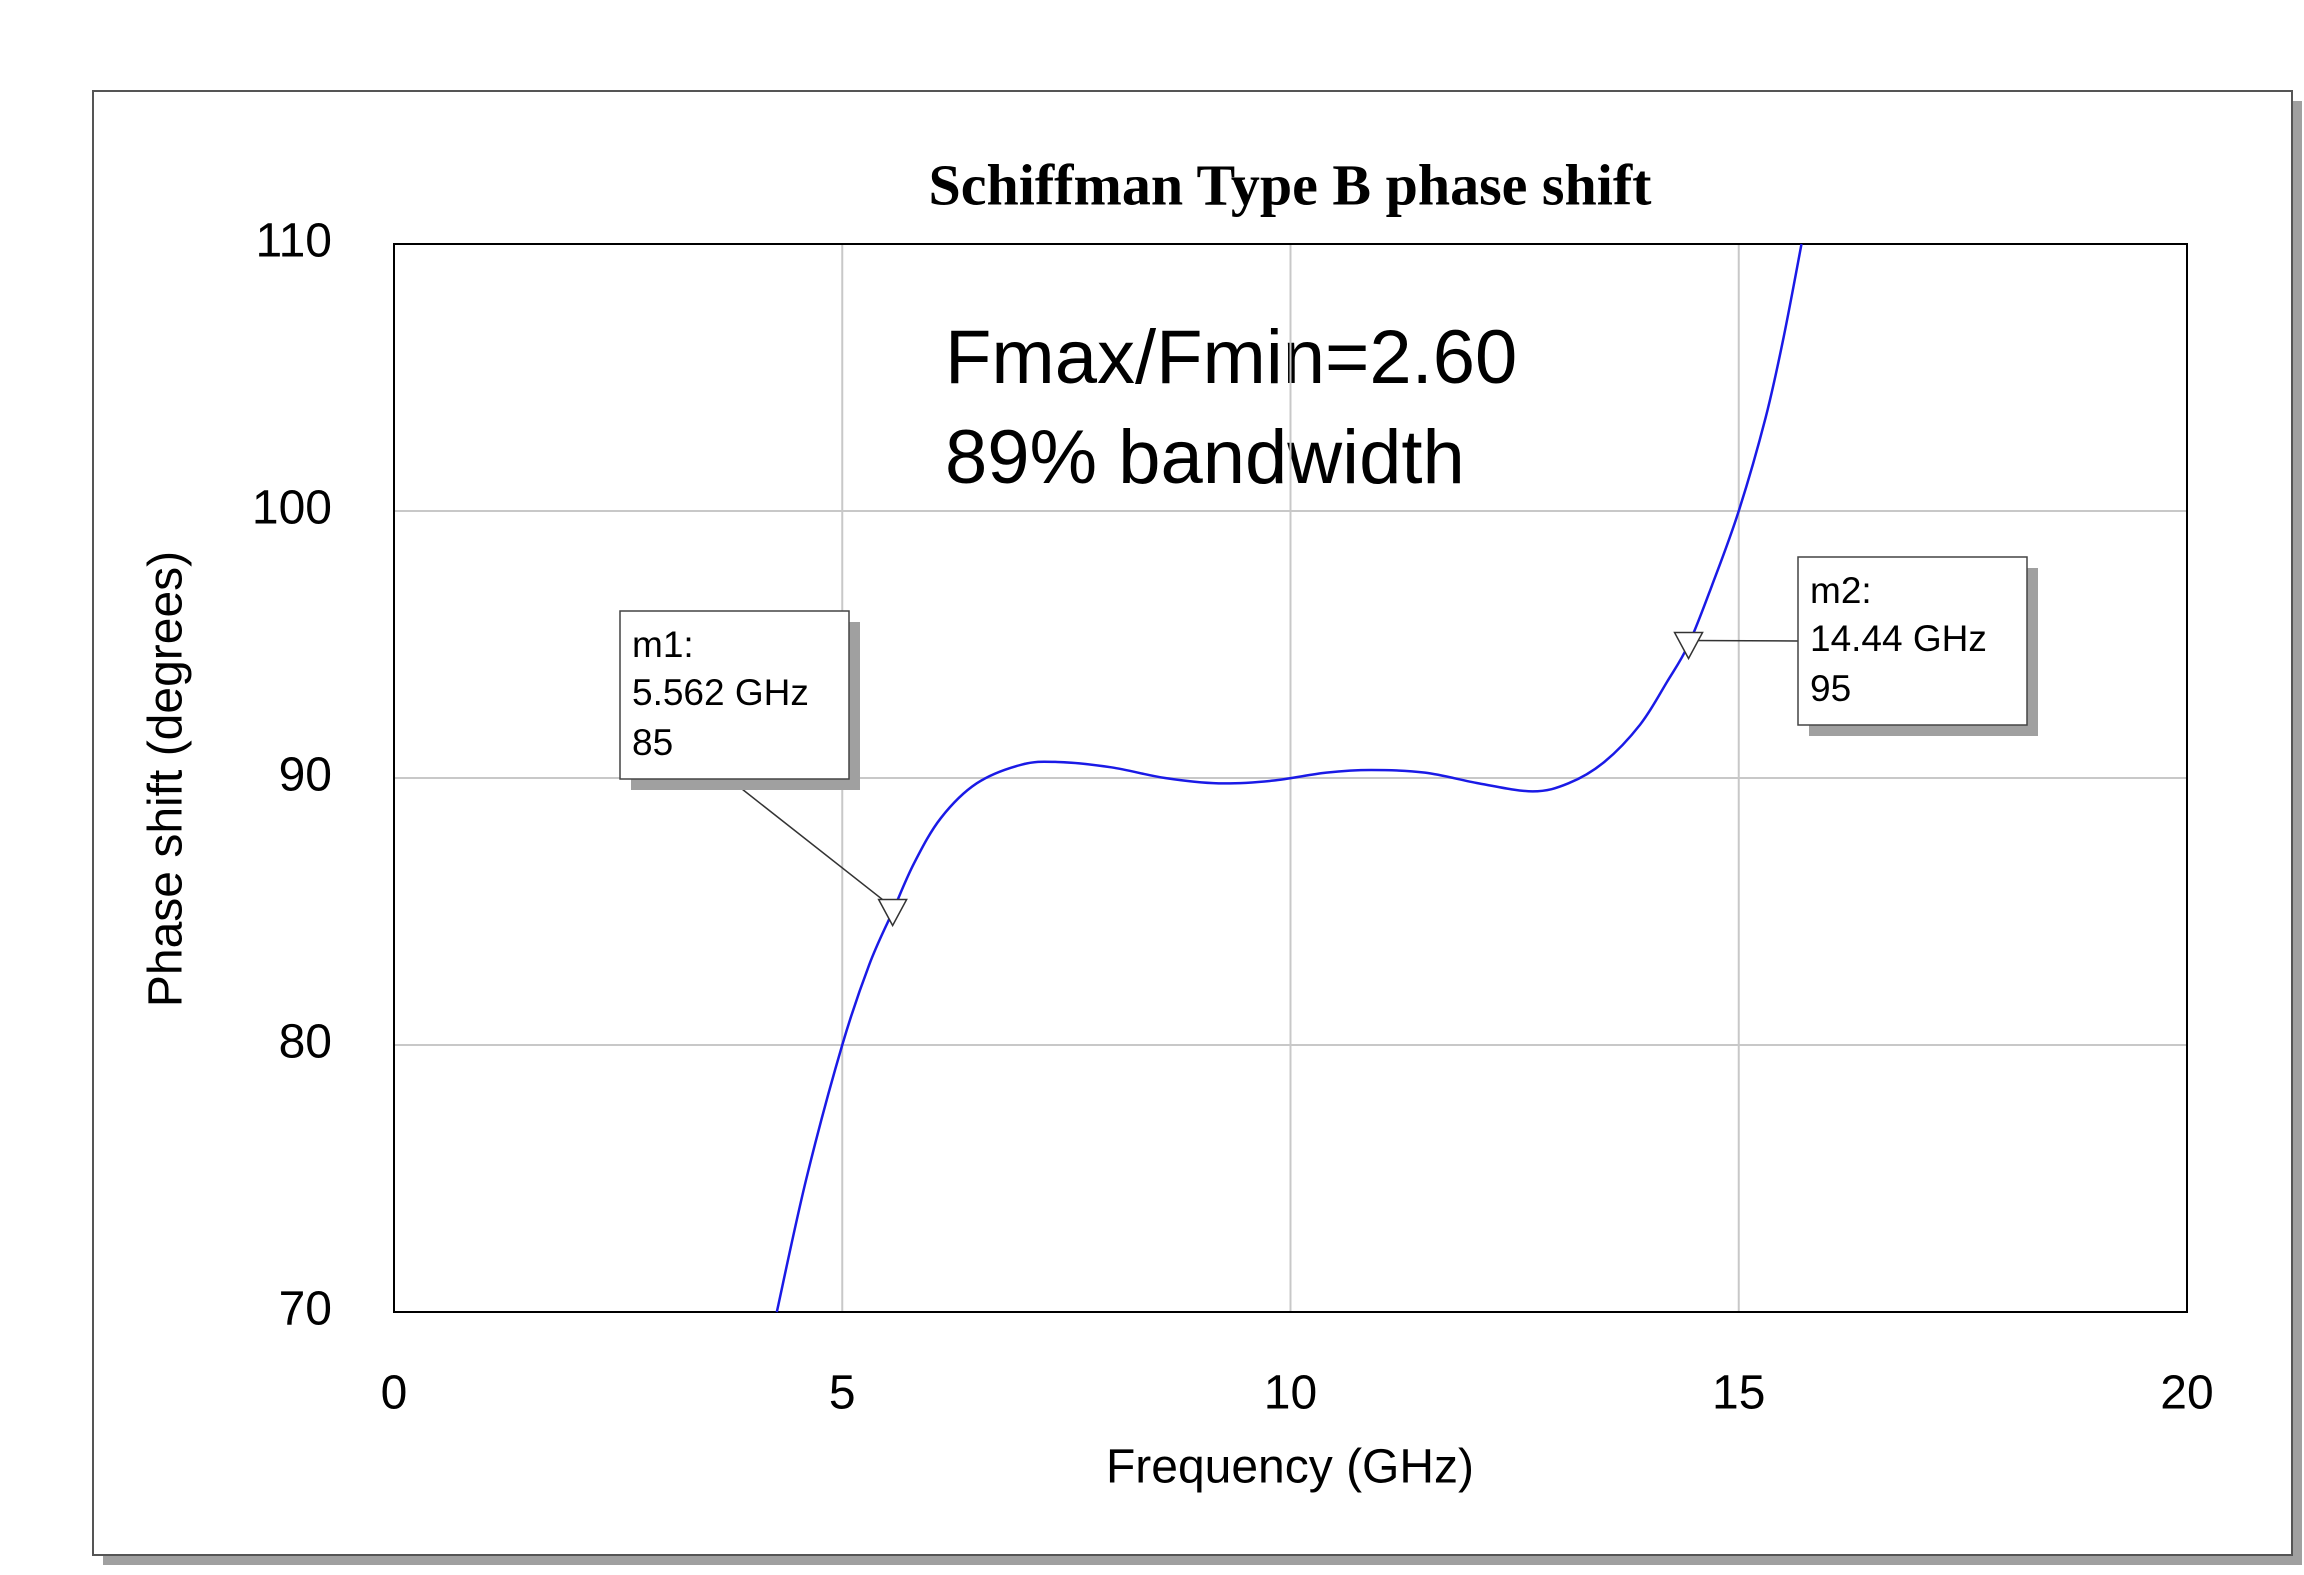 The height and width of the screenshot is (1575, 2304). Describe the element at coordinates (305, 775) in the screenshot. I see `y-tick-label: 90` at that location.